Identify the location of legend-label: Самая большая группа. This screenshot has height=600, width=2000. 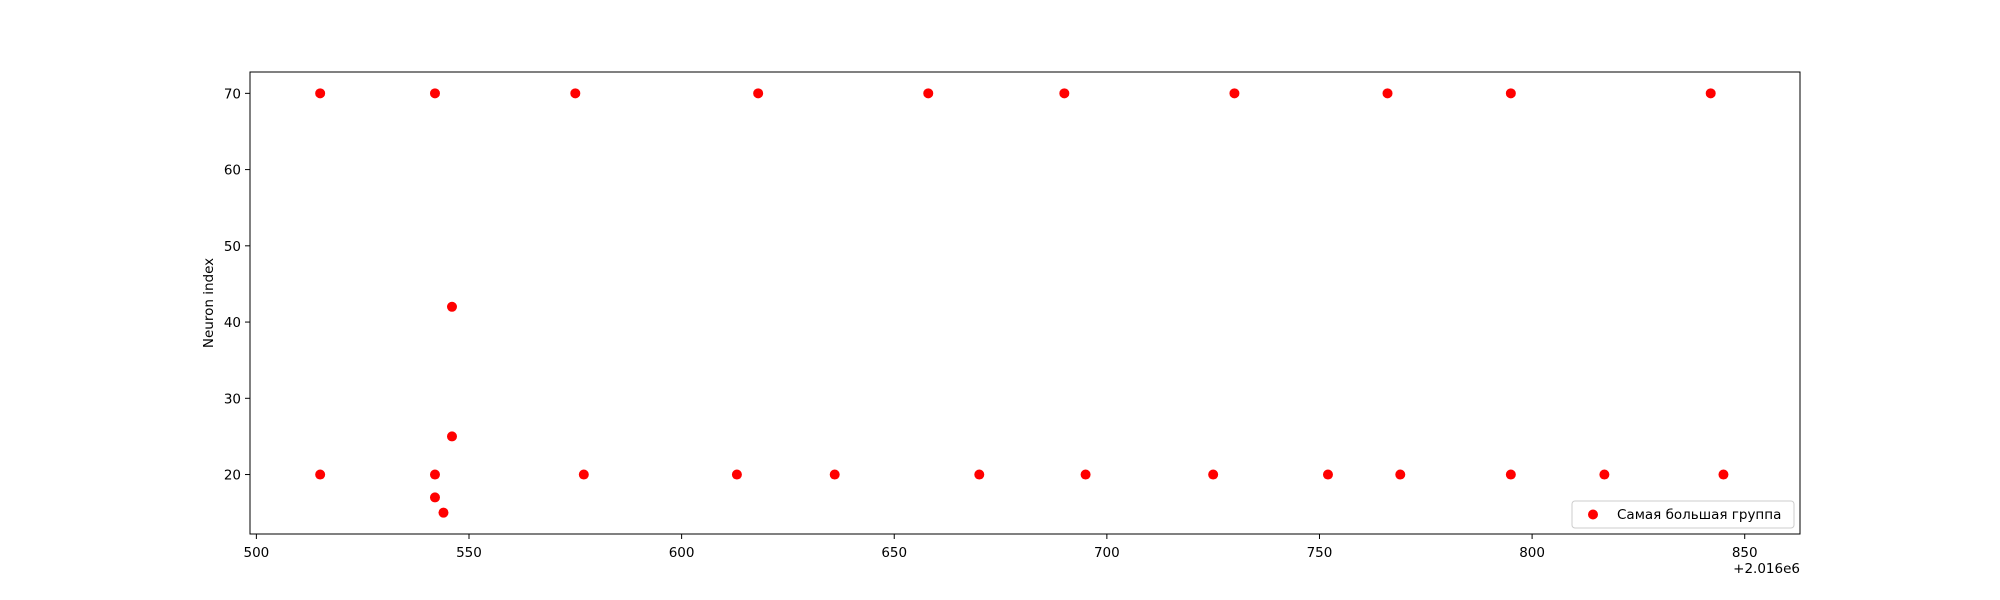
(1699, 515).